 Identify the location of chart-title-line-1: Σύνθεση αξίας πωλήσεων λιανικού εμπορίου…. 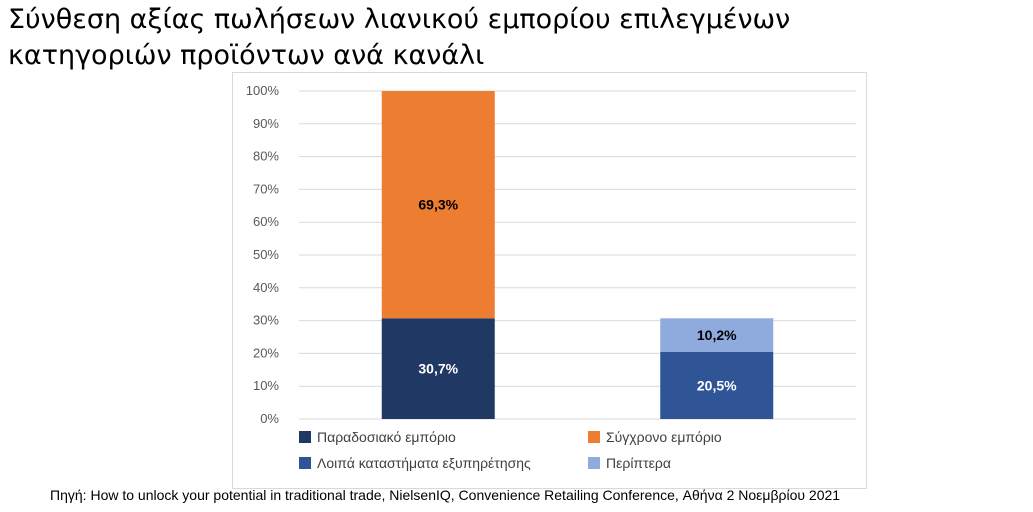
(399, 19).